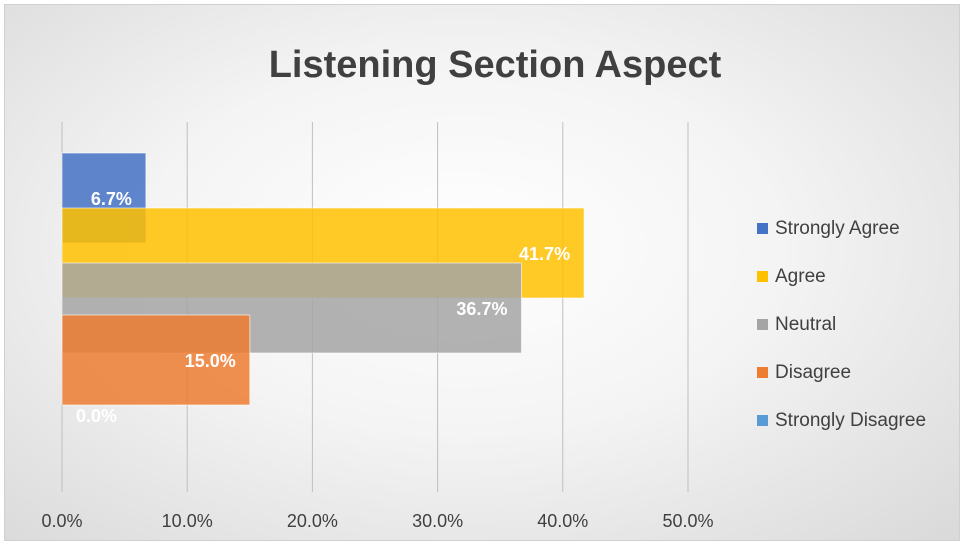  I want to click on legend-label: Disagree, so click(813, 372).